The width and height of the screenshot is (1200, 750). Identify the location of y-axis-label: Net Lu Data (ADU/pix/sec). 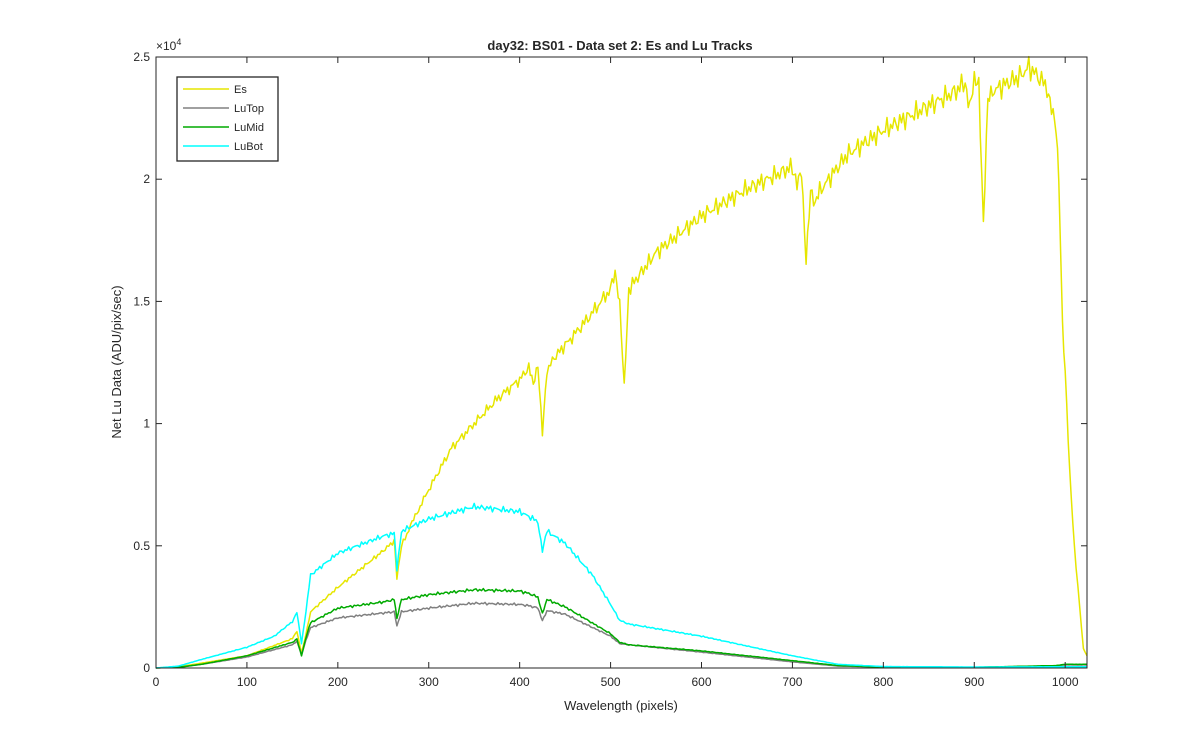
(116, 361).